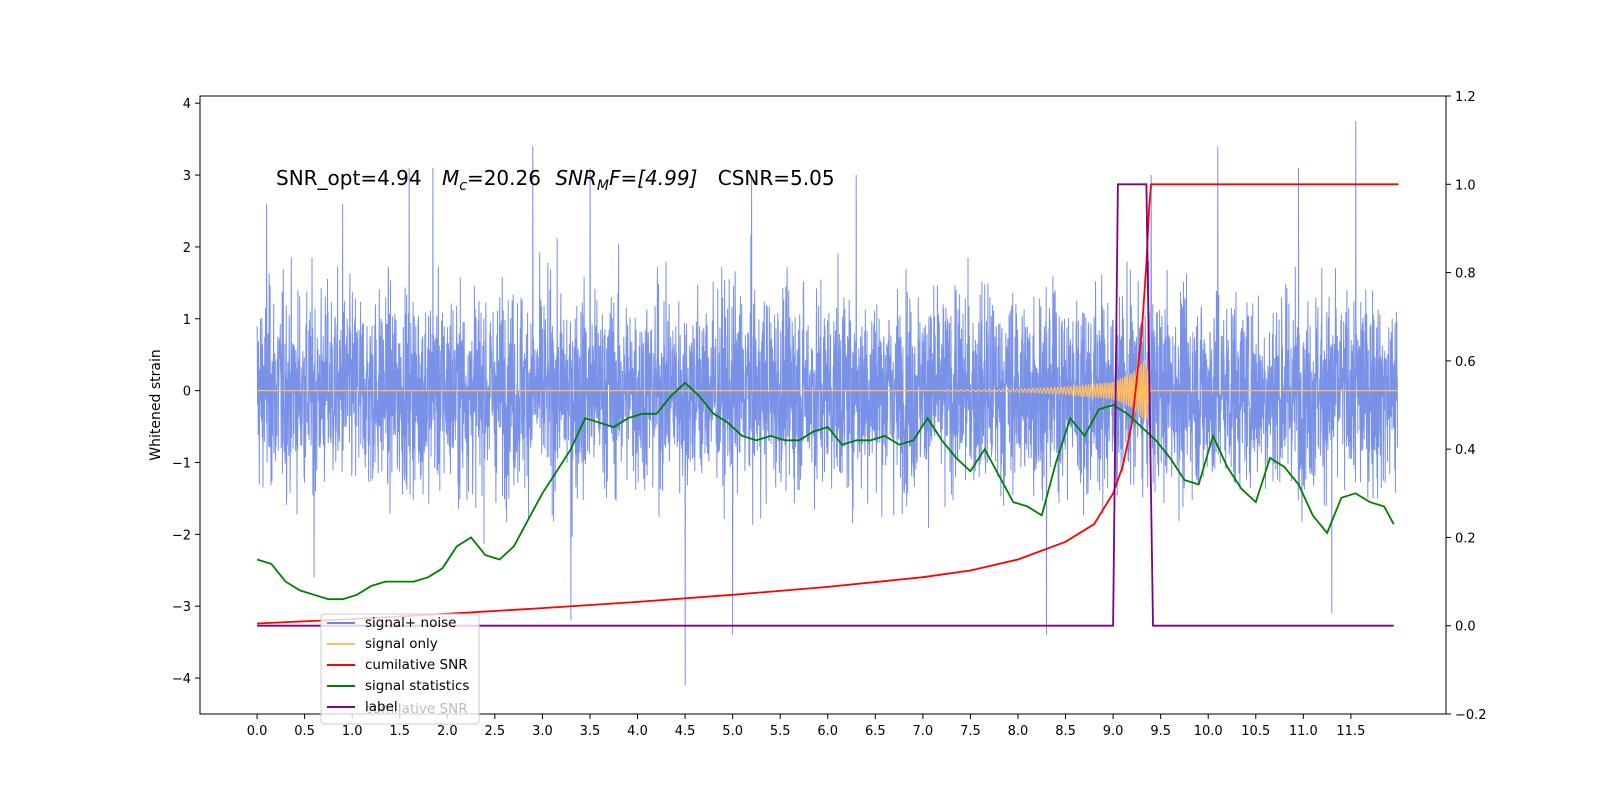  What do you see at coordinates (590, 731) in the screenshot?
I see `x-tick-label: 3.5` at bounding box center [590, 731].